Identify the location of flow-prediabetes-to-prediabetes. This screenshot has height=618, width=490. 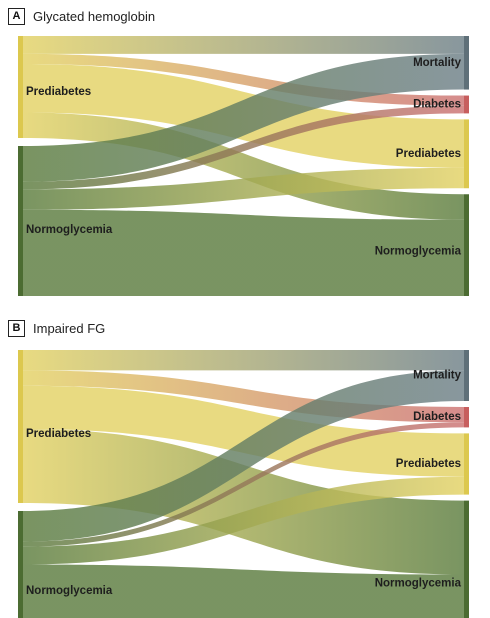
(243, 431).